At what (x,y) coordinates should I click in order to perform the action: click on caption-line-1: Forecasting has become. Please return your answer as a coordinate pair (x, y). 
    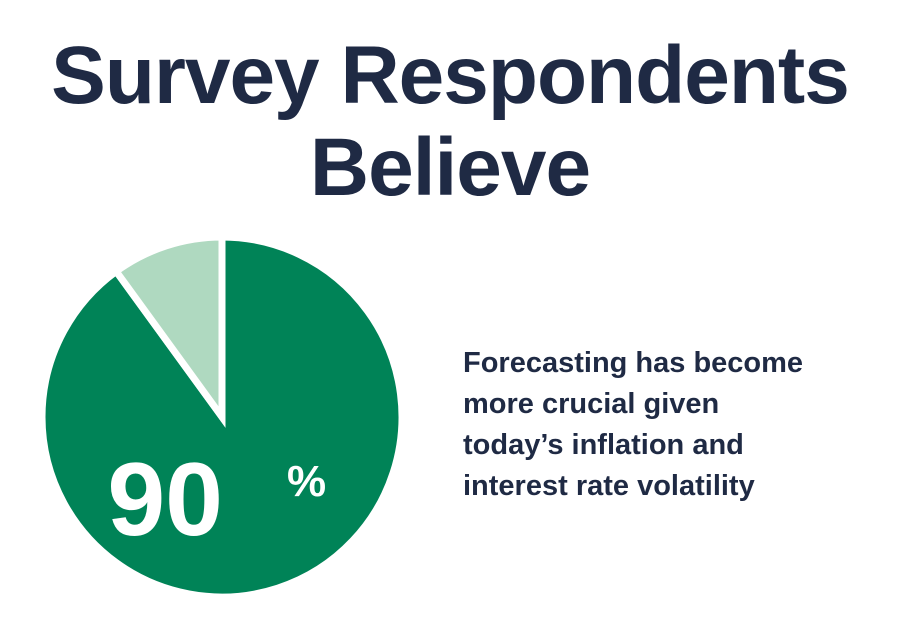
    Looking at the image, I should click on (633, 363).